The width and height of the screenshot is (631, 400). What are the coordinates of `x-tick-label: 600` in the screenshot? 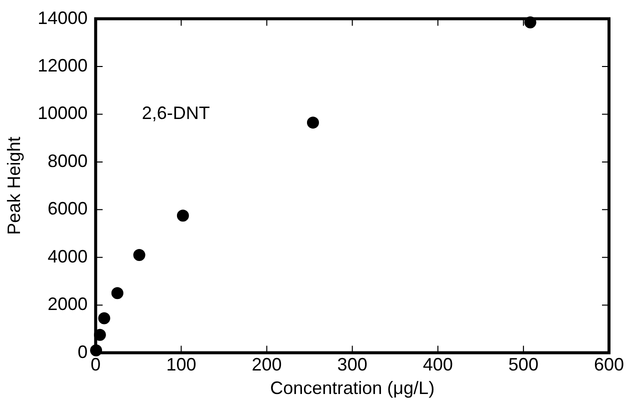 It's located at (609, 364).